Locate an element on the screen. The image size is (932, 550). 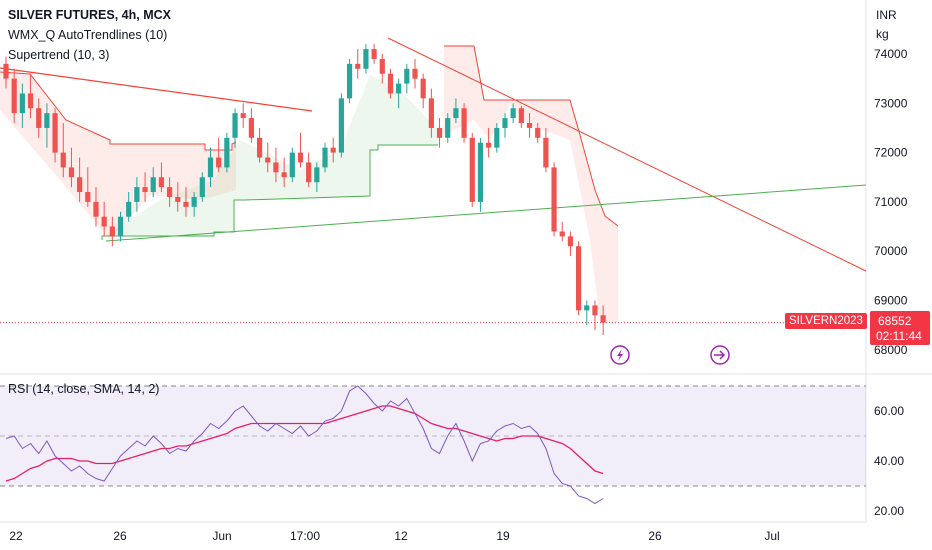
rsi-tick-label: 60.00 is located at coordinates (889, 411).